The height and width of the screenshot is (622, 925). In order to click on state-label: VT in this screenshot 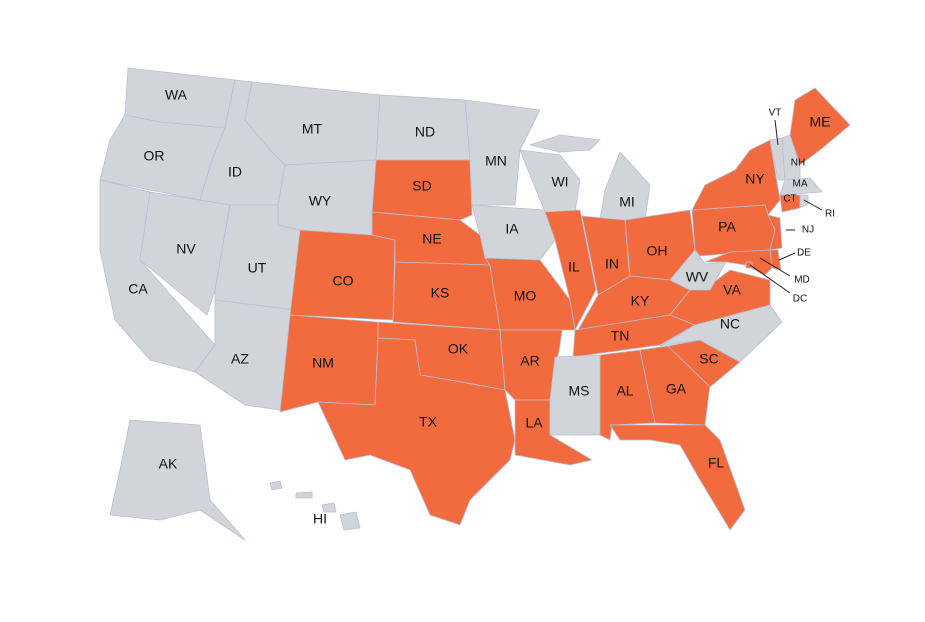, I will do `click(775, 113)`.